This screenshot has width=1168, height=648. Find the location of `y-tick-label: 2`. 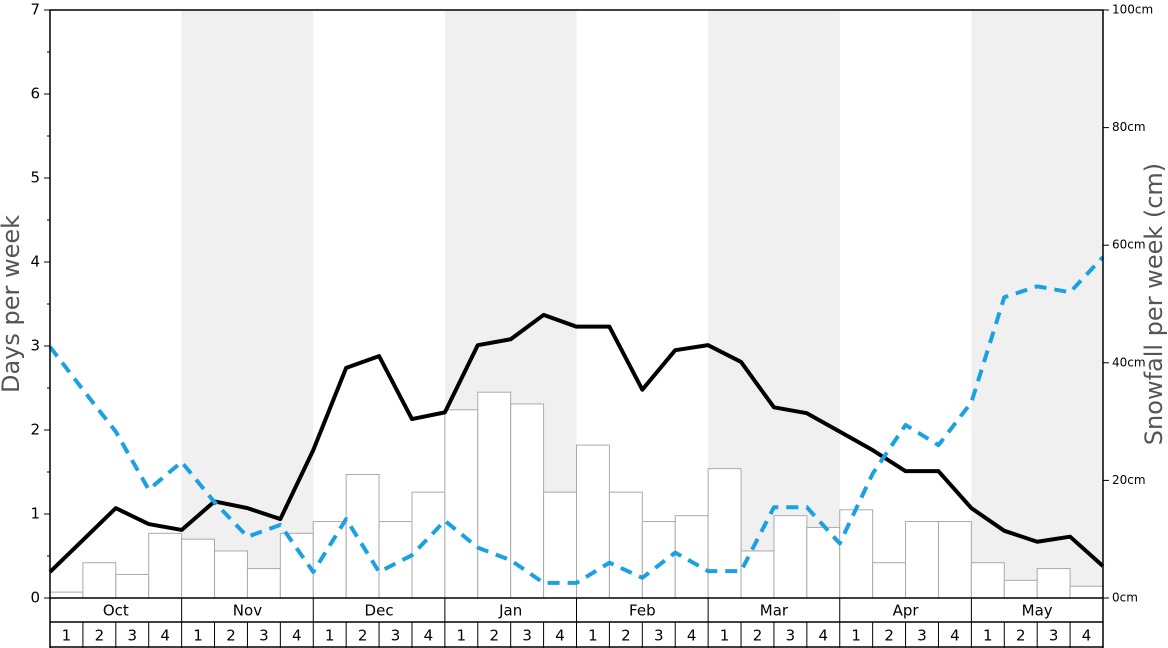

y-tick-label: 2 is located at coordinates (35, 430).